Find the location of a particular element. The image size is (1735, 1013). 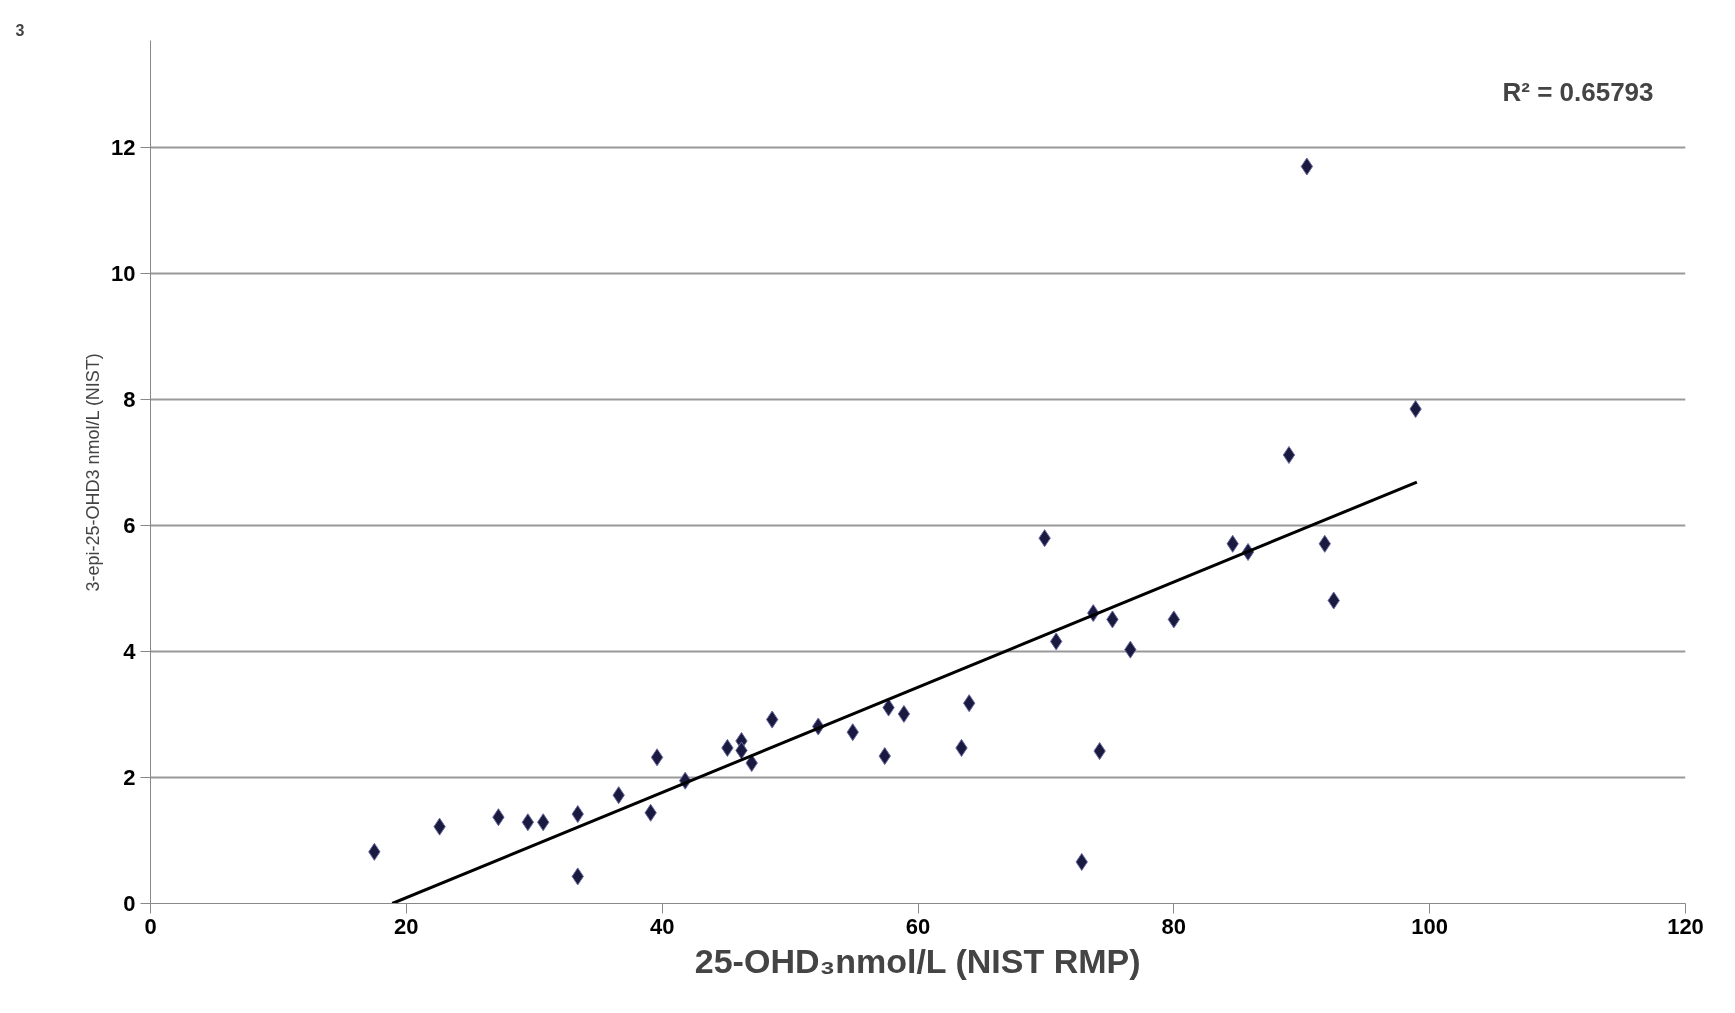

x-tick-label: 0 is located at coordinates (150, 926).